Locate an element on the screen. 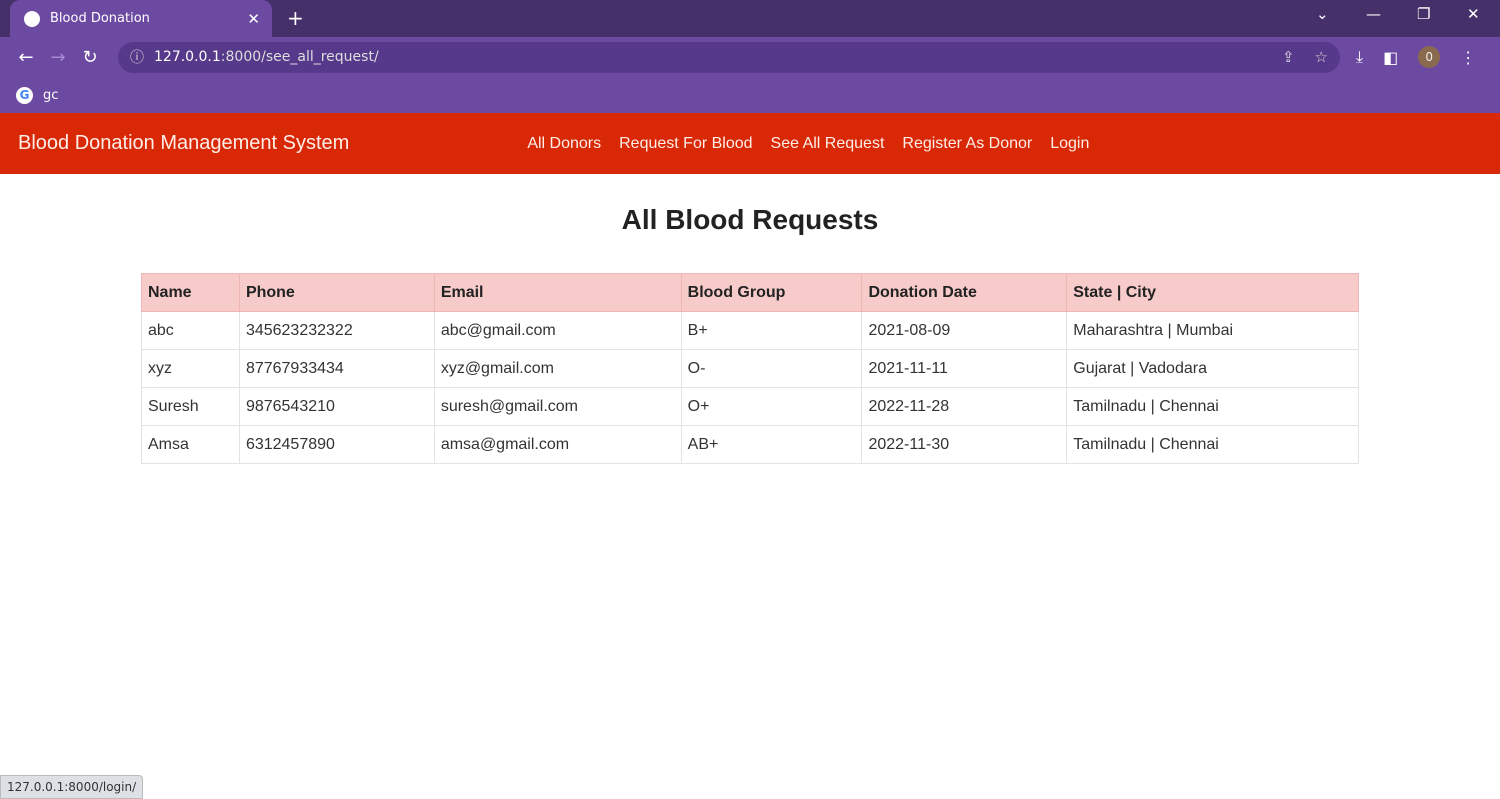  column-header: State | City is located at coordinates (1212, 292).